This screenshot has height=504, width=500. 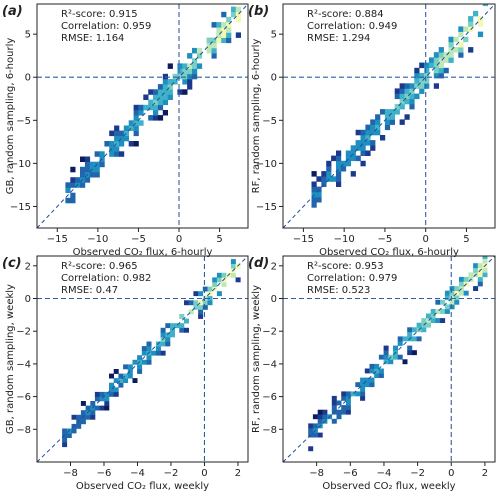 I want to click on x-tick-label: 2, so click(x=485, y=473).